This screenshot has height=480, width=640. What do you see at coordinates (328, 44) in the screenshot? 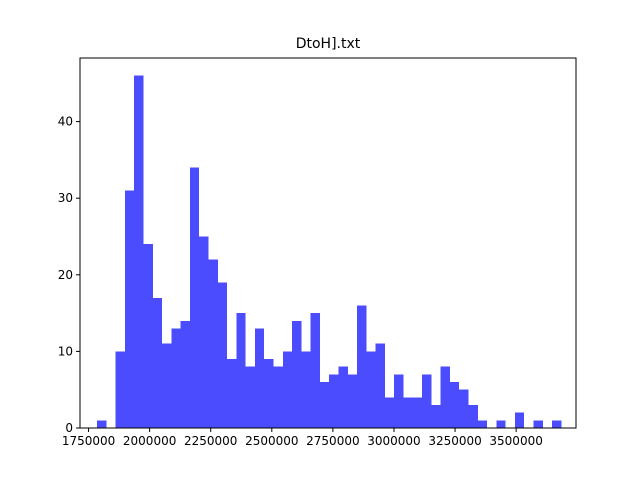
I see `chart-title: DtoH].txt` at bounding box center [328, 44].